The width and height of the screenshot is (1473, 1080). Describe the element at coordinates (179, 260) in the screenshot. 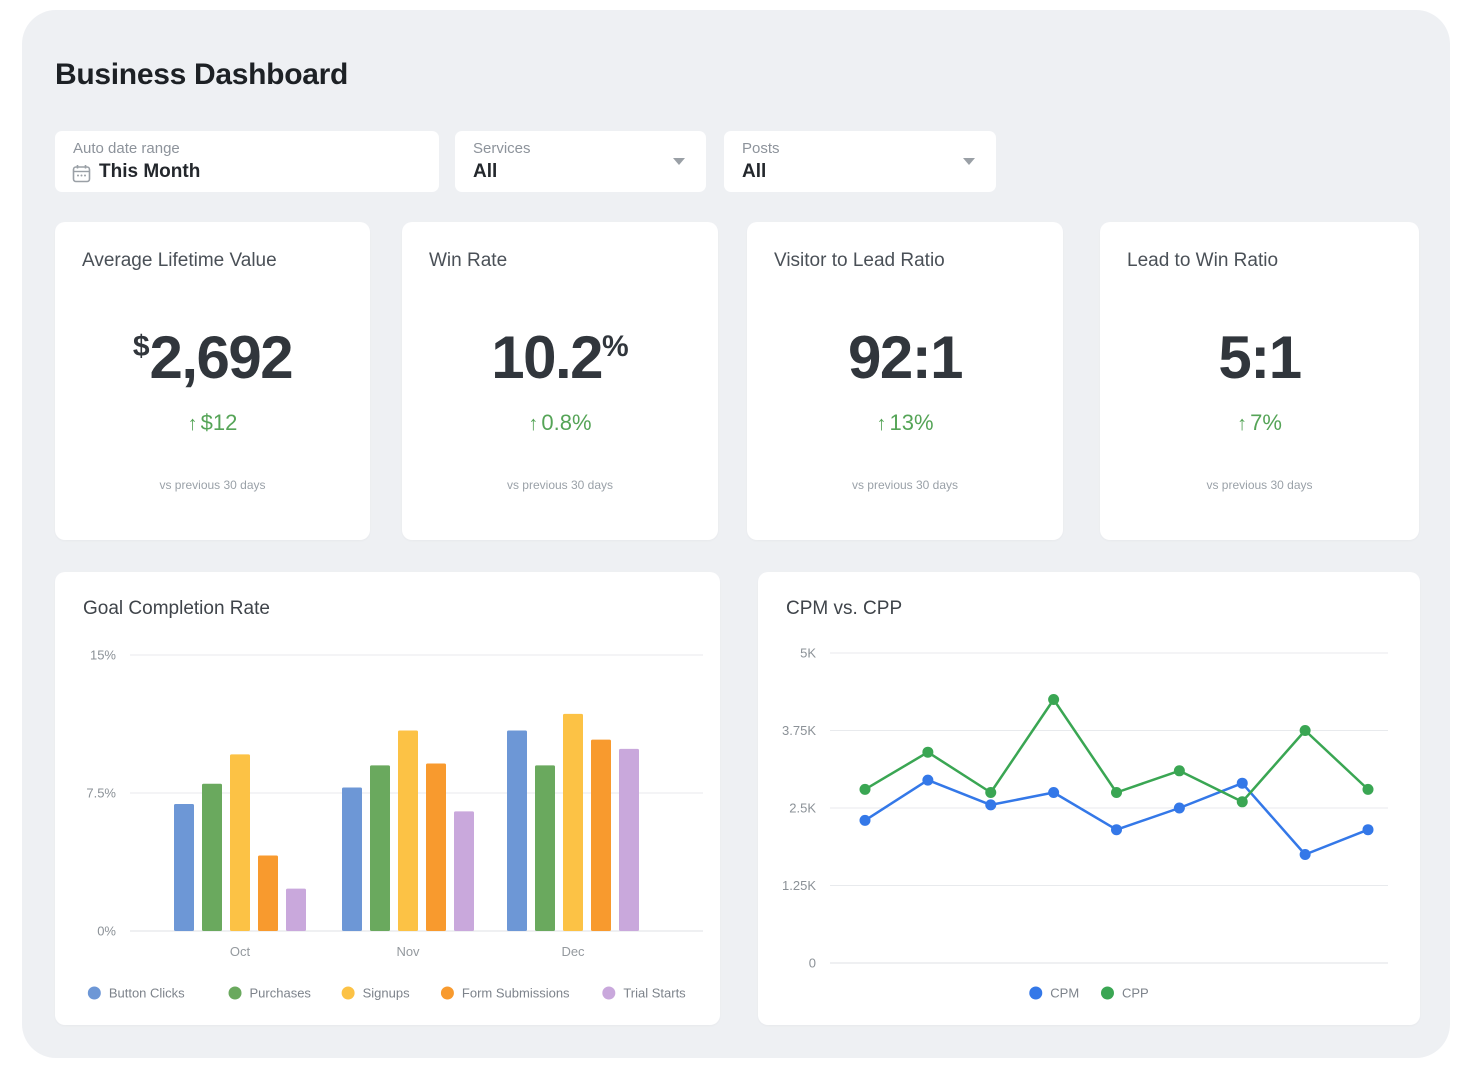

I see `kpi-title: Average Lifetime Value` at that location.